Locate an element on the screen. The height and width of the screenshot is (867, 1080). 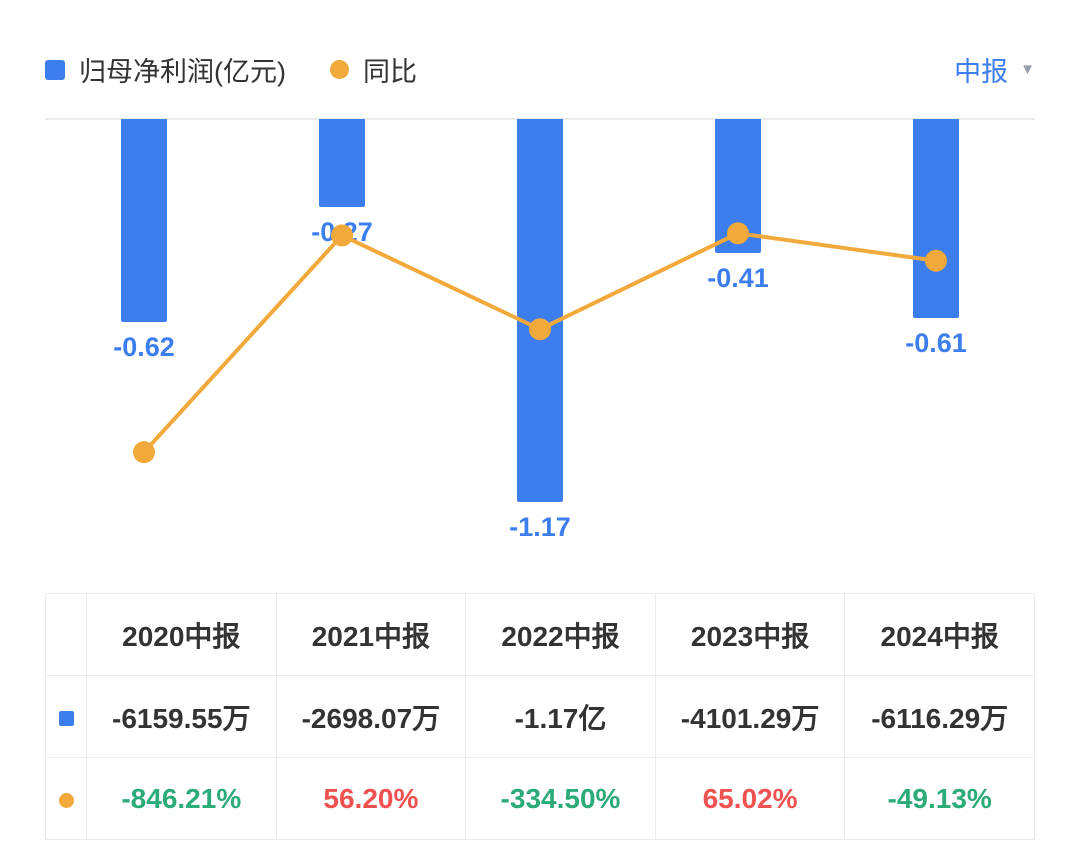
bar-series-swatch-icon is located at coordinates (55, 69).